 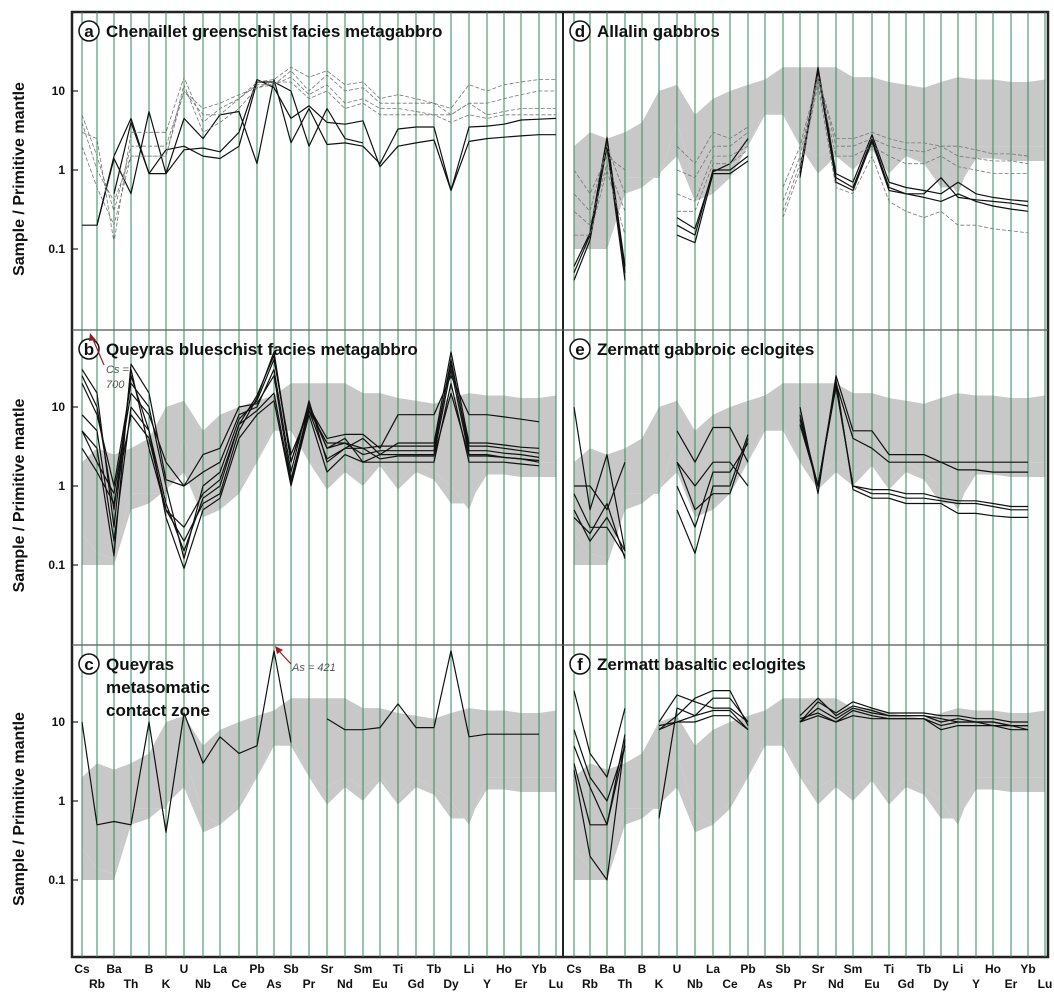 I want to click on panel-label: c, so click(x=88, y=664).